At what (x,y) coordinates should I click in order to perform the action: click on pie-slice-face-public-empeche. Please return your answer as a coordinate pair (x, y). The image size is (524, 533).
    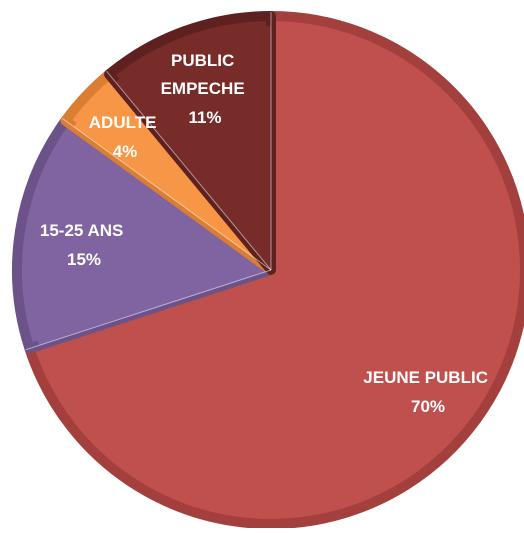
    Looking at the image, I should click on (193, 148).